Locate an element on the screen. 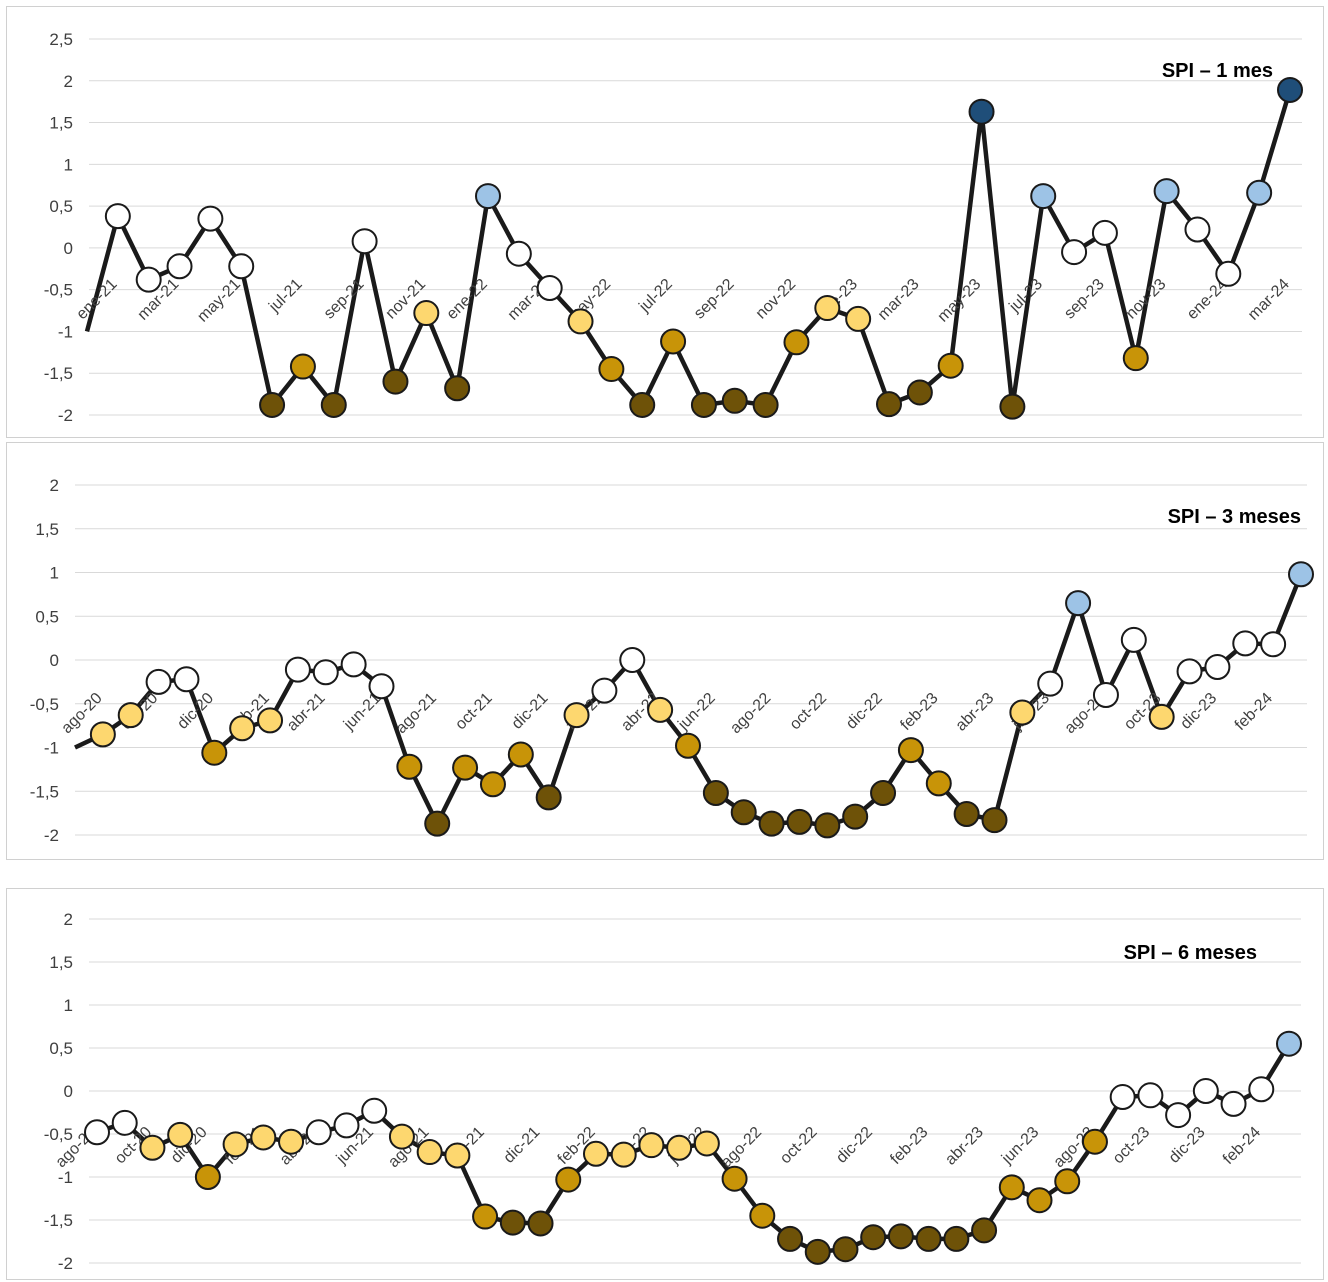  x-tick-label: sep-22 is located at coordinates (714, 299).